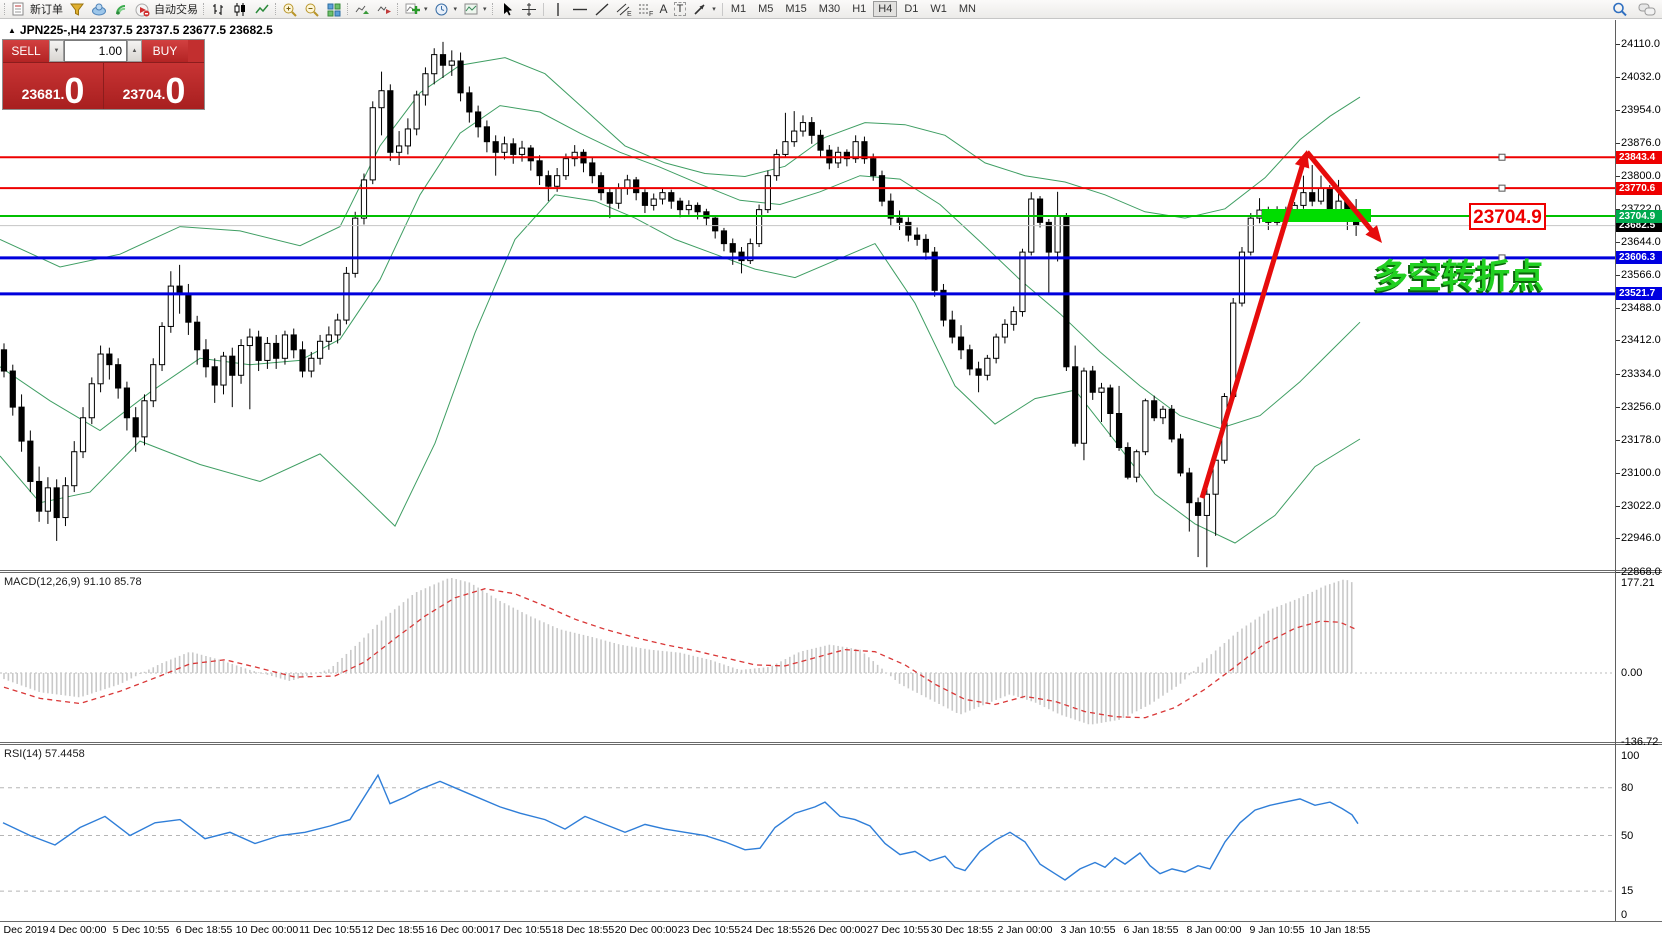  What do you see at coordinates (1277, 930) in the screenshot?
I see `time-axis-label: 9 Jan 10:55` at bounding box center [1277, 930].